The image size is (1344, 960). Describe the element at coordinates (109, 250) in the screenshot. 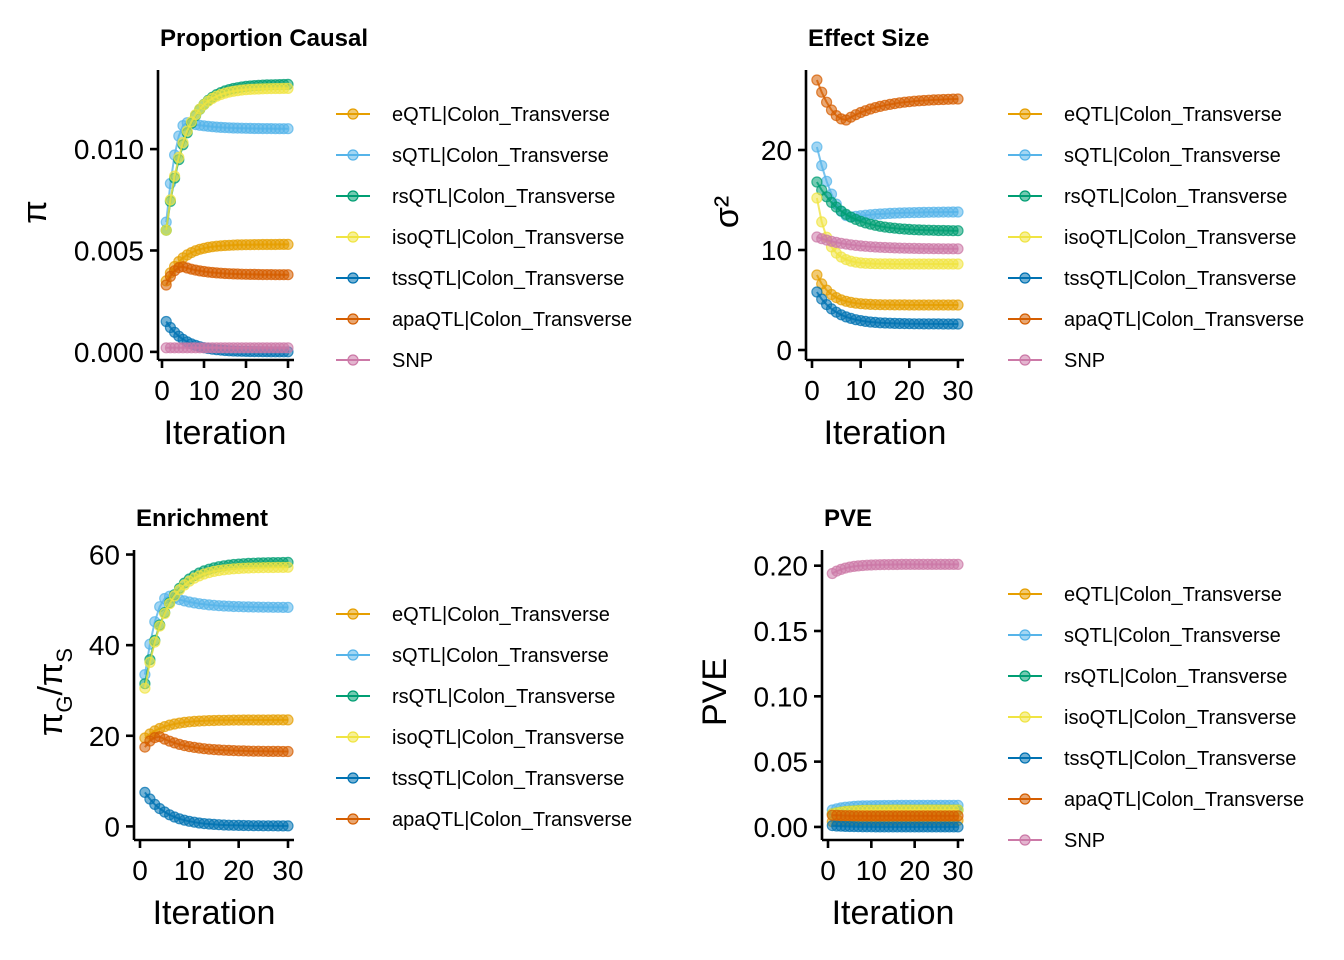

I see `y-tick-label: 0.005` at that location.